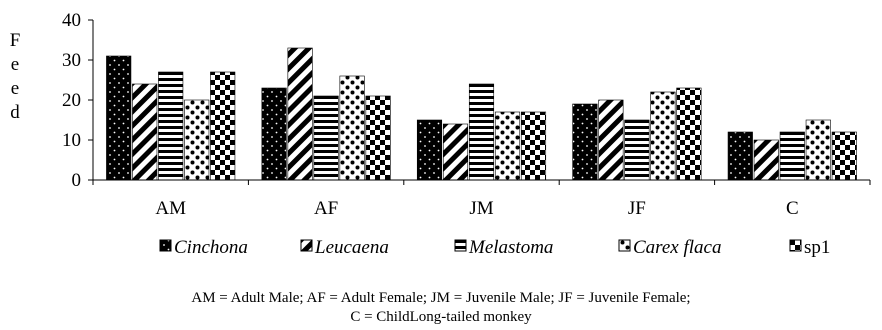  What do you see at coordinates (223, 126) in the screenshot?
I see `bar-sp1-am` at bounding box center [223, 126].